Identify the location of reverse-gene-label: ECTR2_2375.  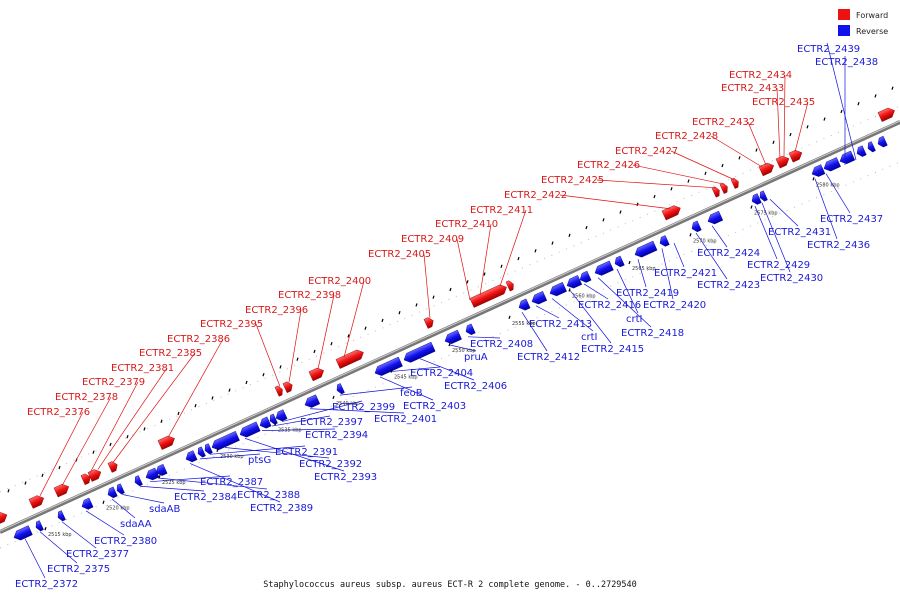
(78, 569).